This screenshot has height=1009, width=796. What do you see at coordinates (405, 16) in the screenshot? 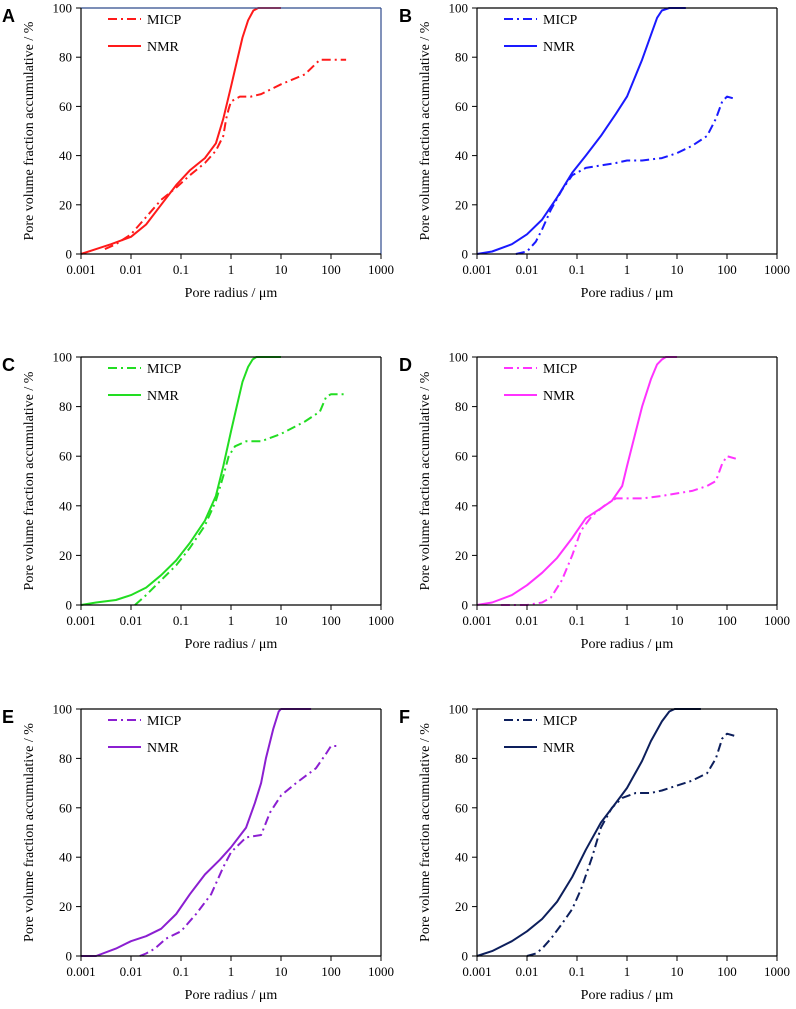
I see `panel-letter: B` at bounding box center [405, 16].